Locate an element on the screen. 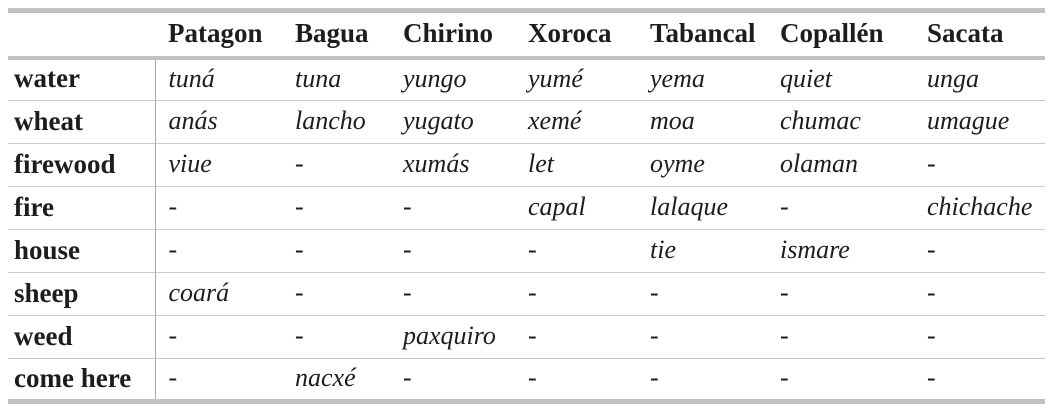 The image size is (1053, 413). table-row: wheat anás lancho yugato xemé moa chumac umague is located at coordinates (526, 122).